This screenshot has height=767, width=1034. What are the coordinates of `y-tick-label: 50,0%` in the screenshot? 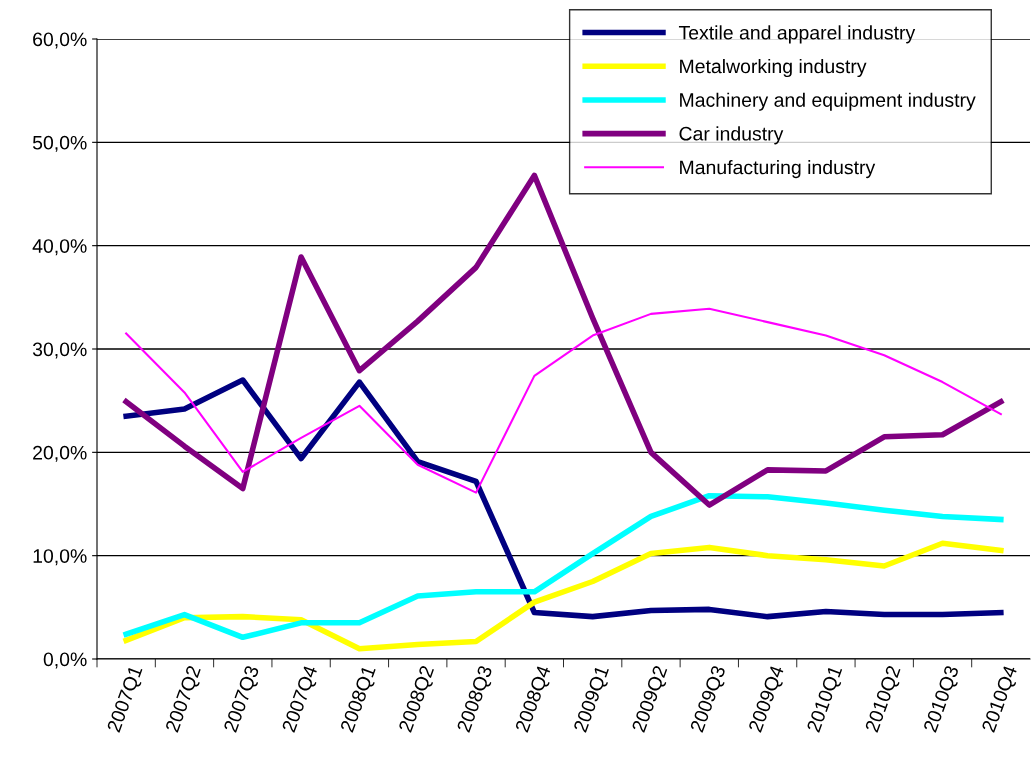 It's located at (59, 143).